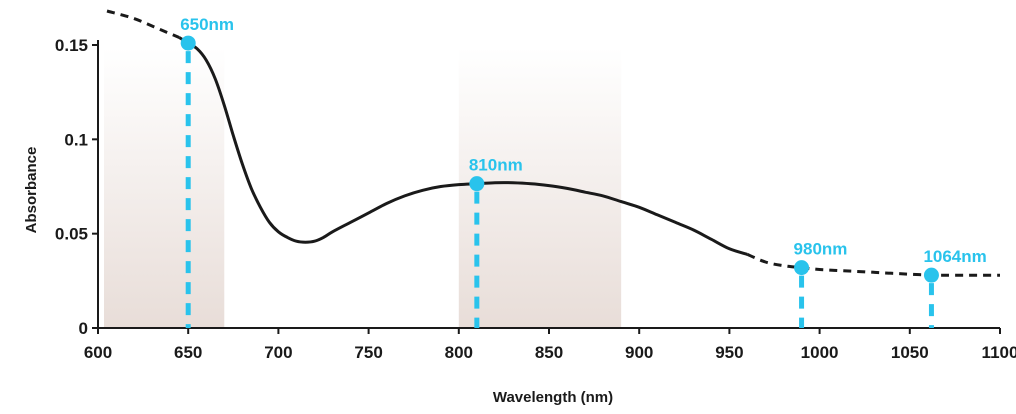 The height and width of the screenshot is (414, 1016). Describe the element at coordinates (496, 165) in the screenshot. I see `marker-label-810nm: 810nm` at that location.